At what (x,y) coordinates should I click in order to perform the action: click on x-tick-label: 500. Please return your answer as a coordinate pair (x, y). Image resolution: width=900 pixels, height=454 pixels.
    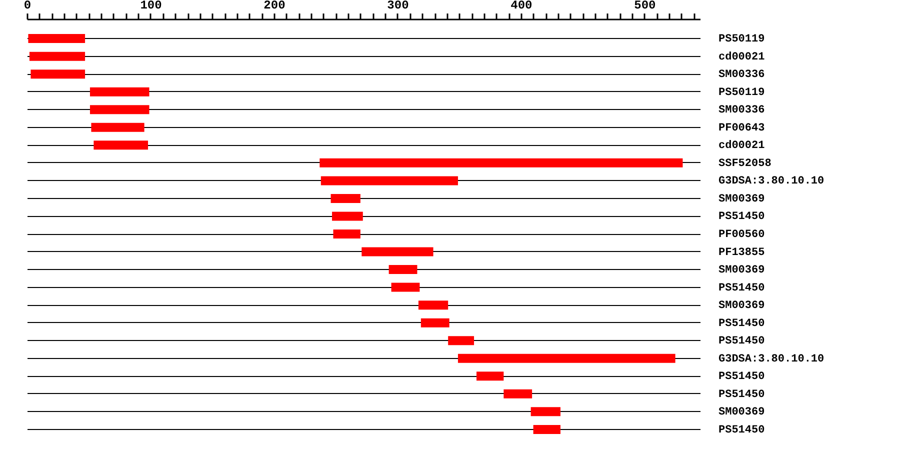
    Looking at the image, I should click on (645, 6).